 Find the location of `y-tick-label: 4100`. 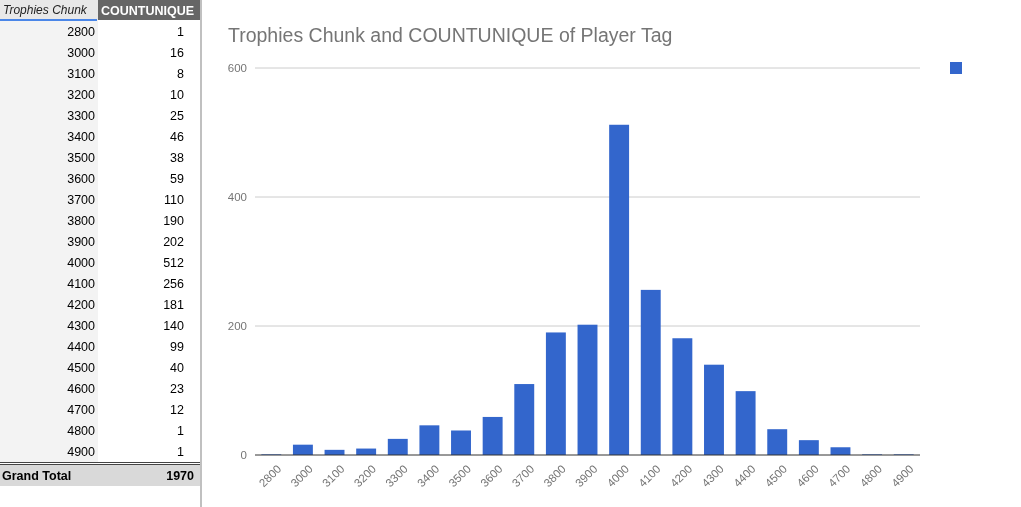

y-tick-label: 4100 is located at coordinates (81, 284).